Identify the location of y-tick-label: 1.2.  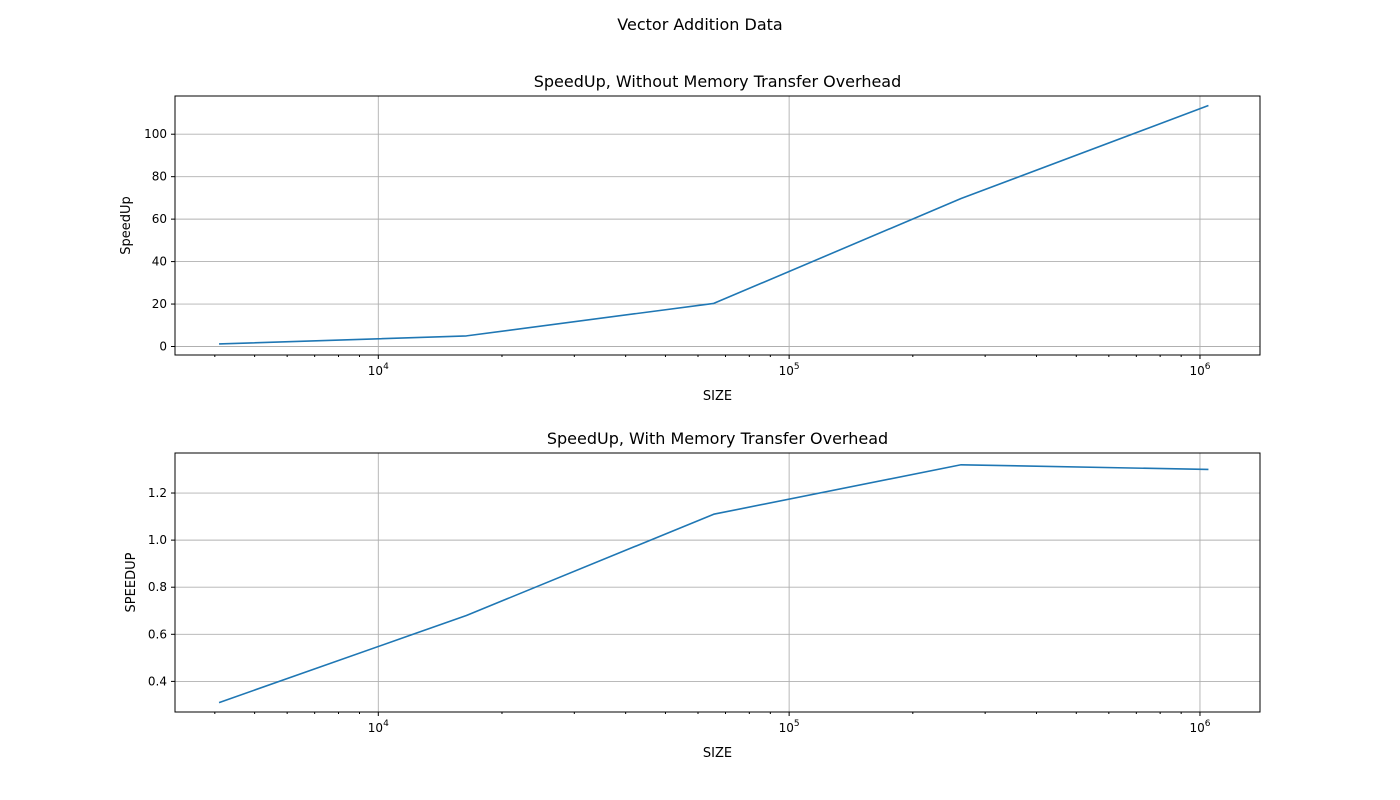
(157, 493).